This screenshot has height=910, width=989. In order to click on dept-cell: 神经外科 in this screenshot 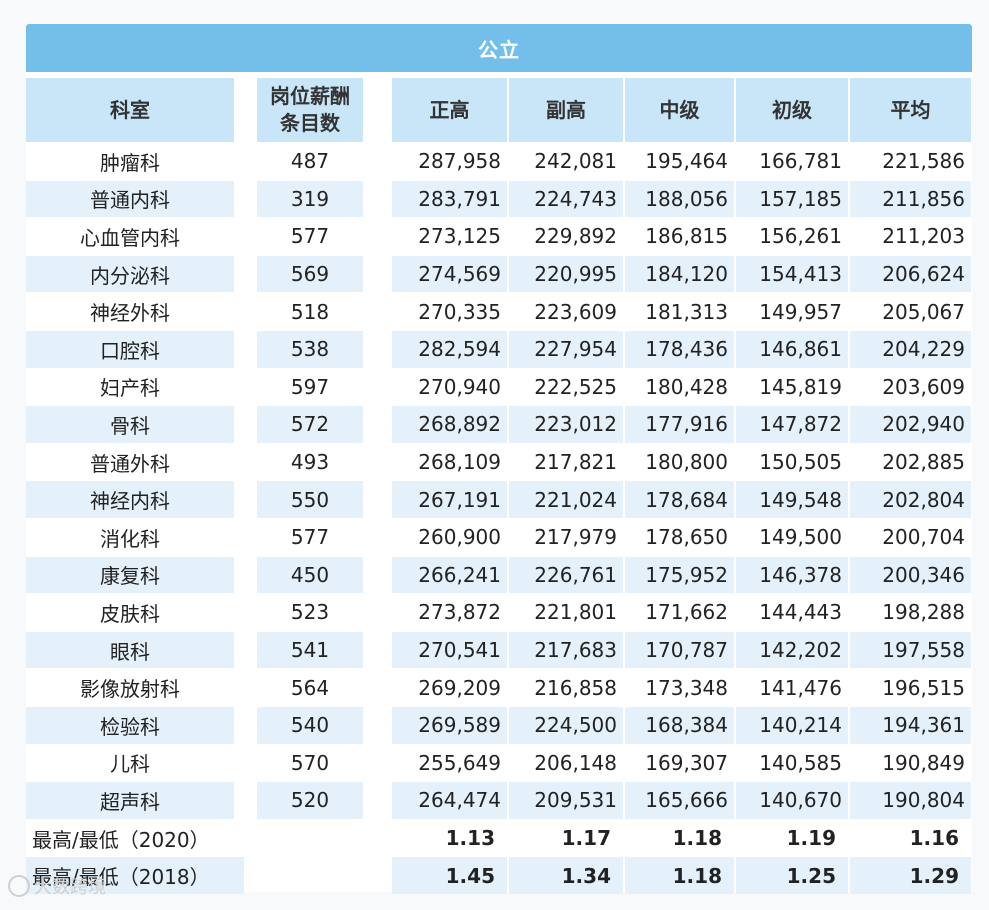, I will do `click(130, 311)`.